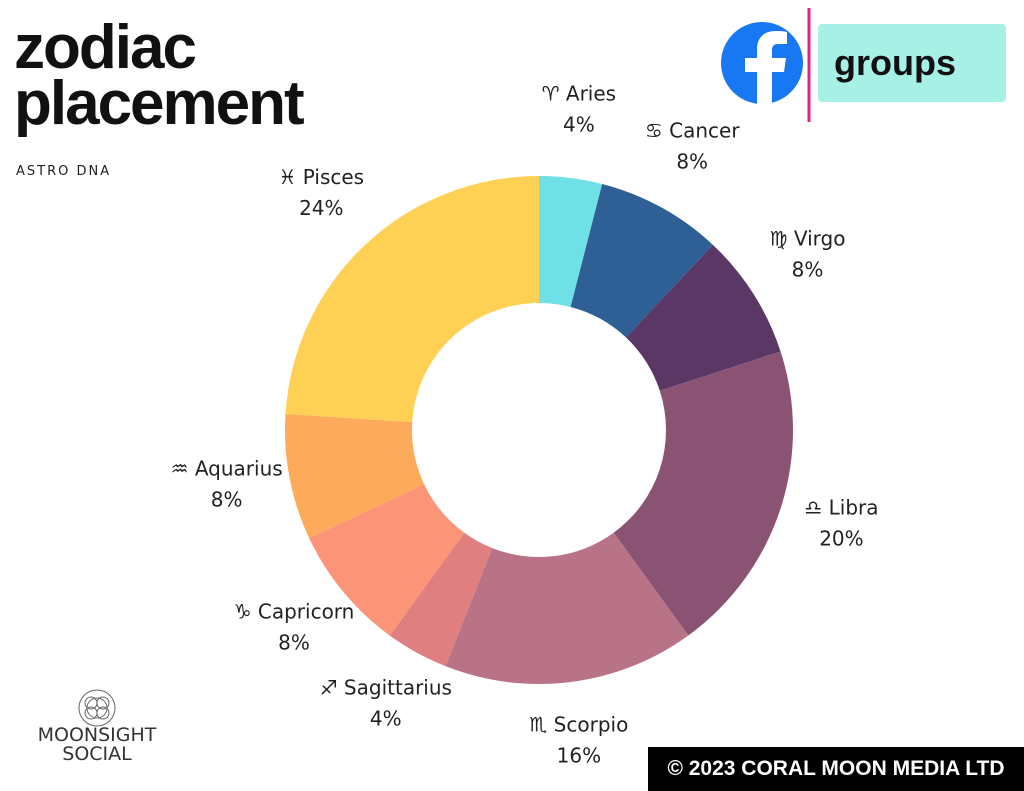 Image resolution: width=1024 pixels, height=791 pixels. I want to click on copyright: © 2023 CORAL MOON MEDIA LTD, so click(836, 769).